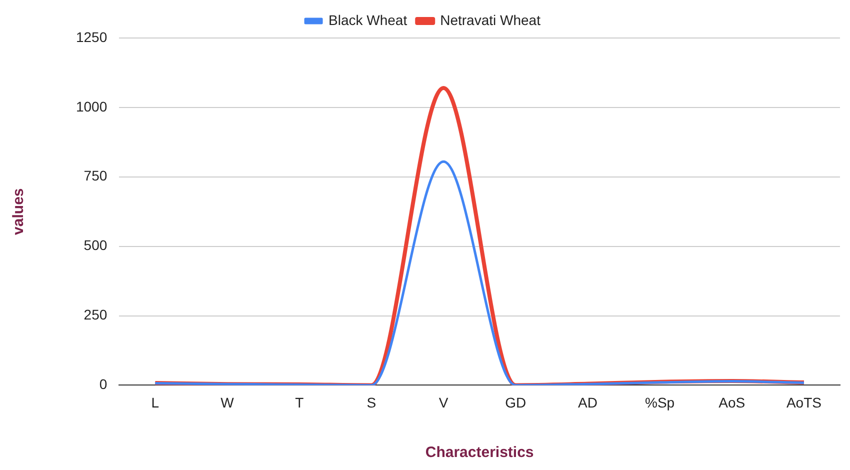 Image resolution: width=850 pixels, height=470 pixels. I want to click on y-tick-label: 1250, so click(92, 36).